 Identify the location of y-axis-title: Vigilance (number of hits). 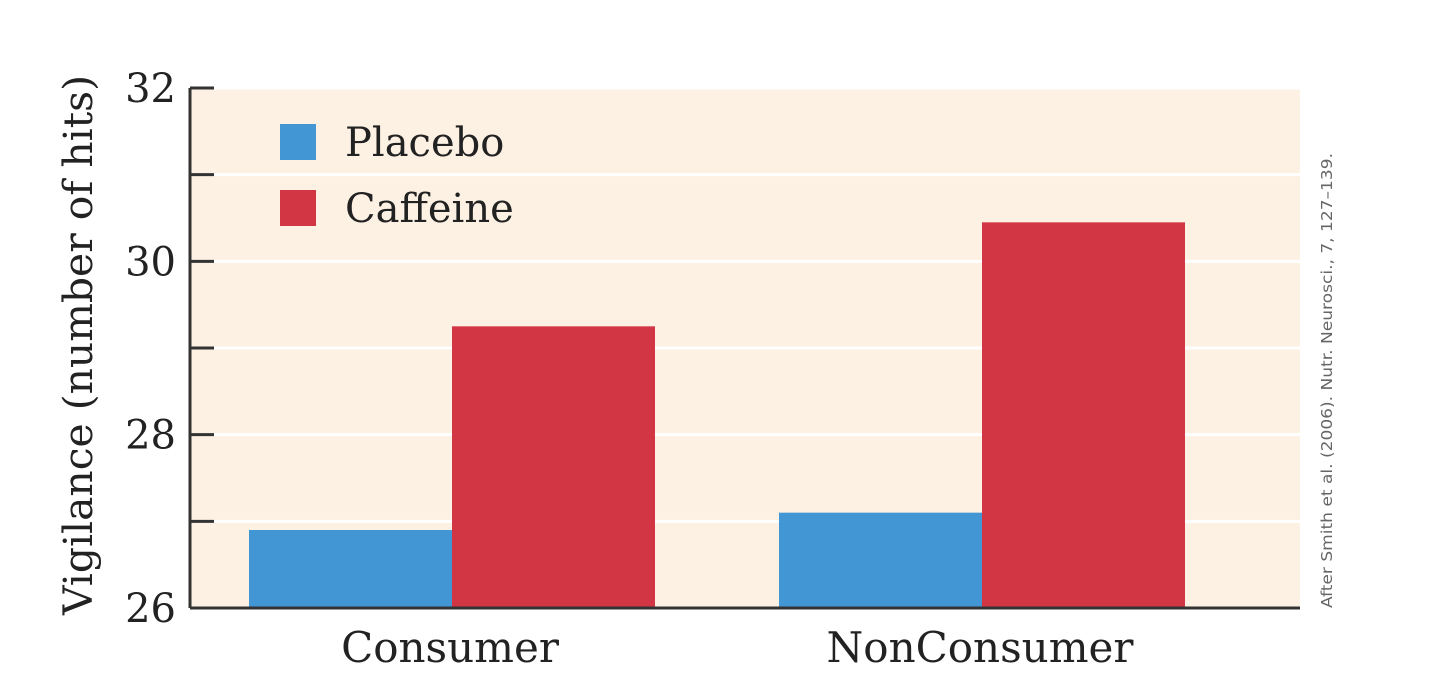
(79, 345).